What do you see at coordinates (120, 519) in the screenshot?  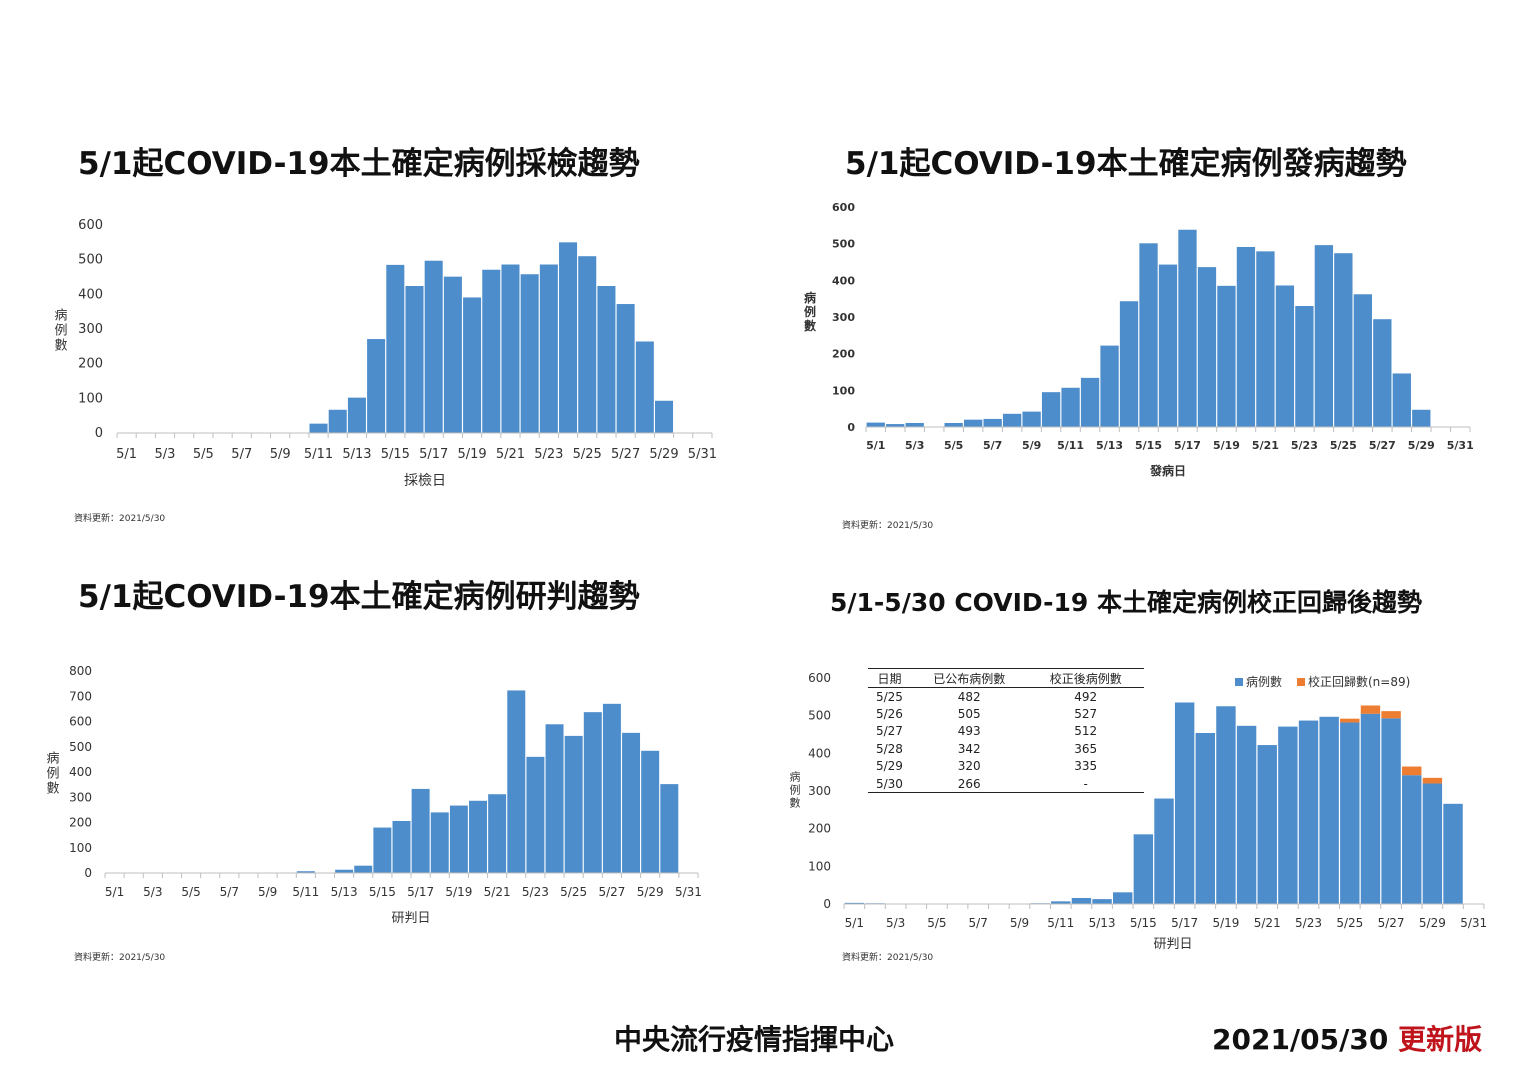 I see `sampling-update-note: 資料更新：2021/5/30` at bounding box center [120, 519].